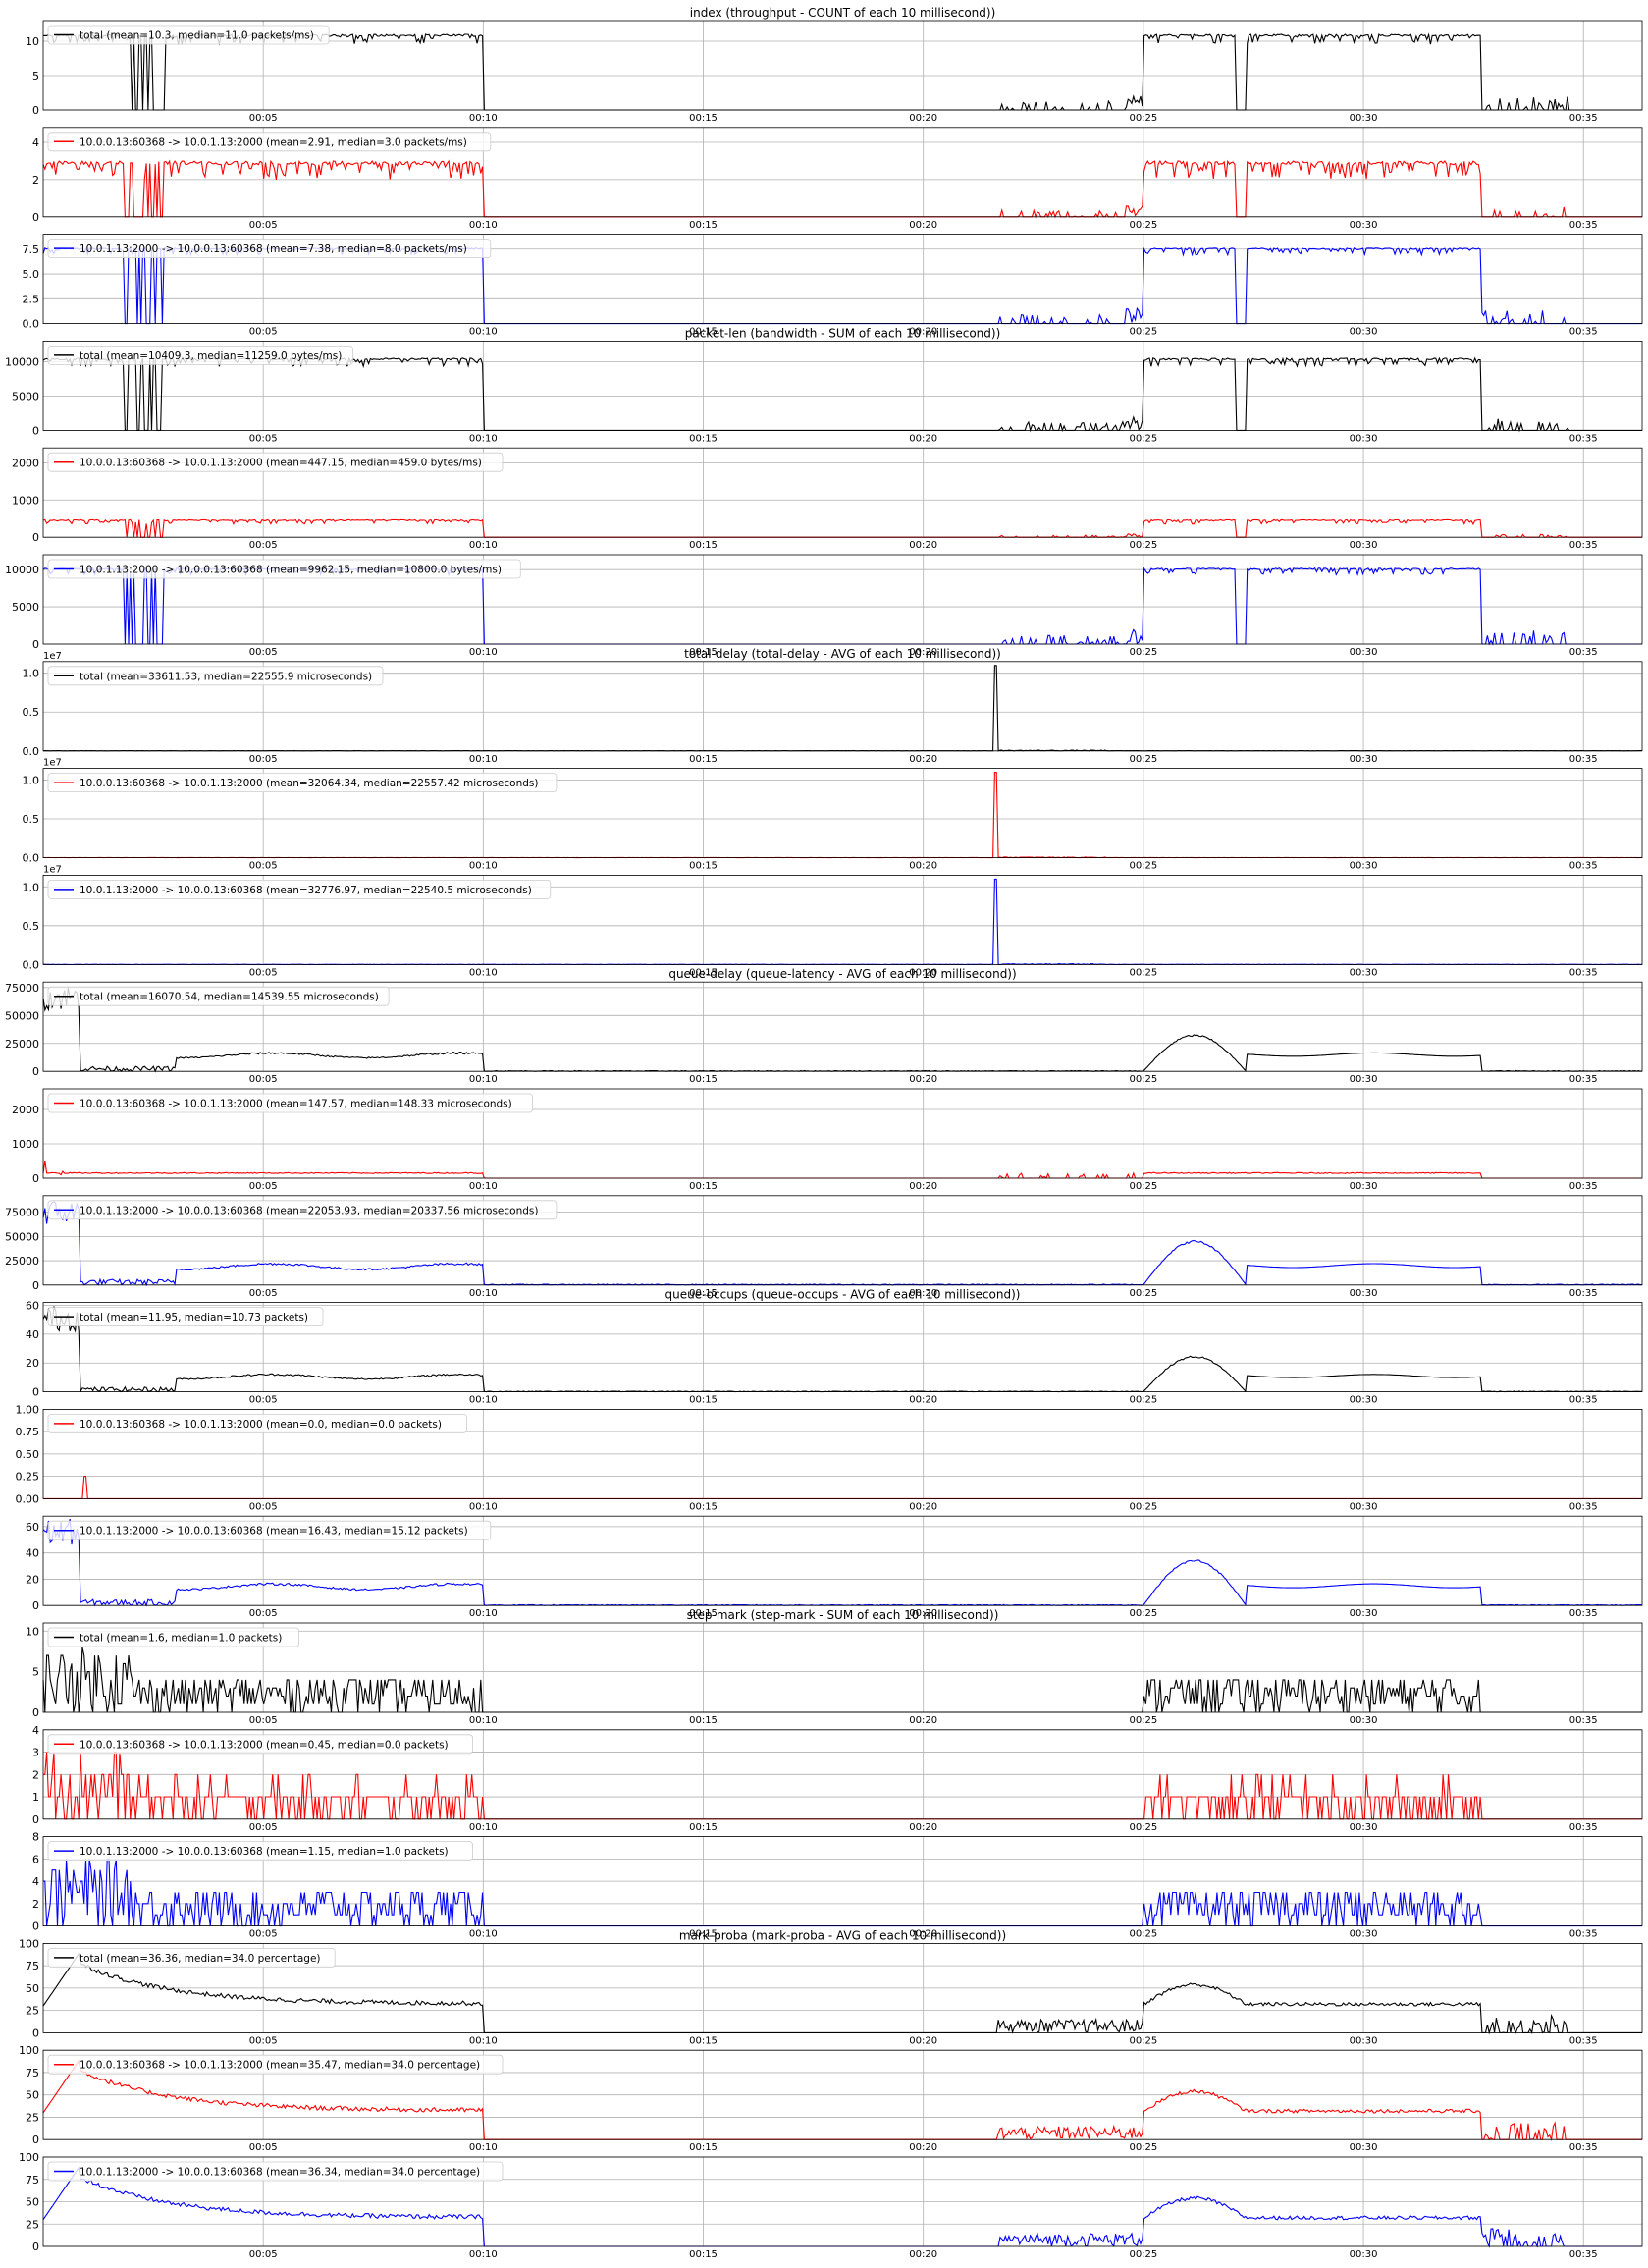  What do you see at coordinates (25, 1145) in the screenshot?
I see `y-tick-label: 1000` at bounding box center [25, 1145].